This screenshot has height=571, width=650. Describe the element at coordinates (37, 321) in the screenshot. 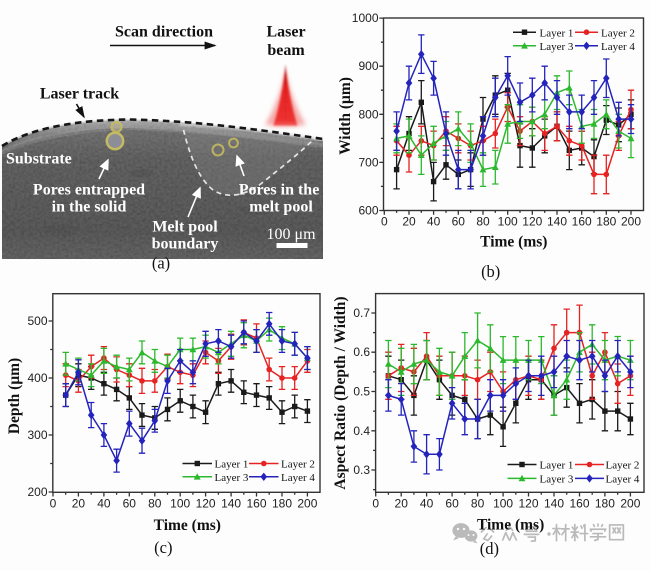

I see `svg-text: 500` at that location.